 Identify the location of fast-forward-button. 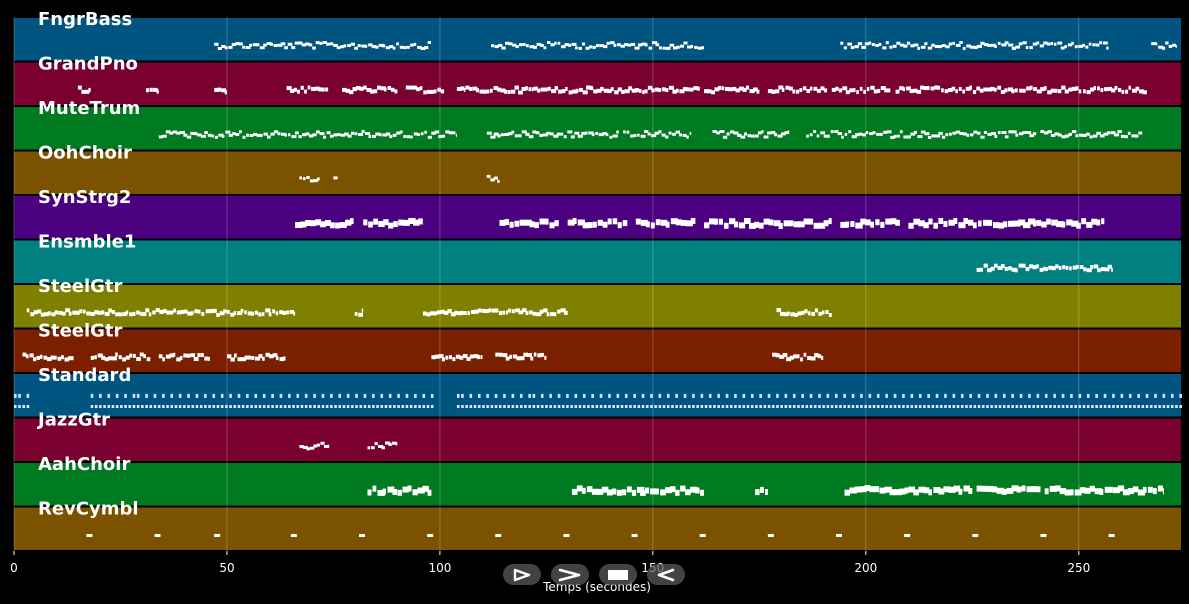
(570, 574).